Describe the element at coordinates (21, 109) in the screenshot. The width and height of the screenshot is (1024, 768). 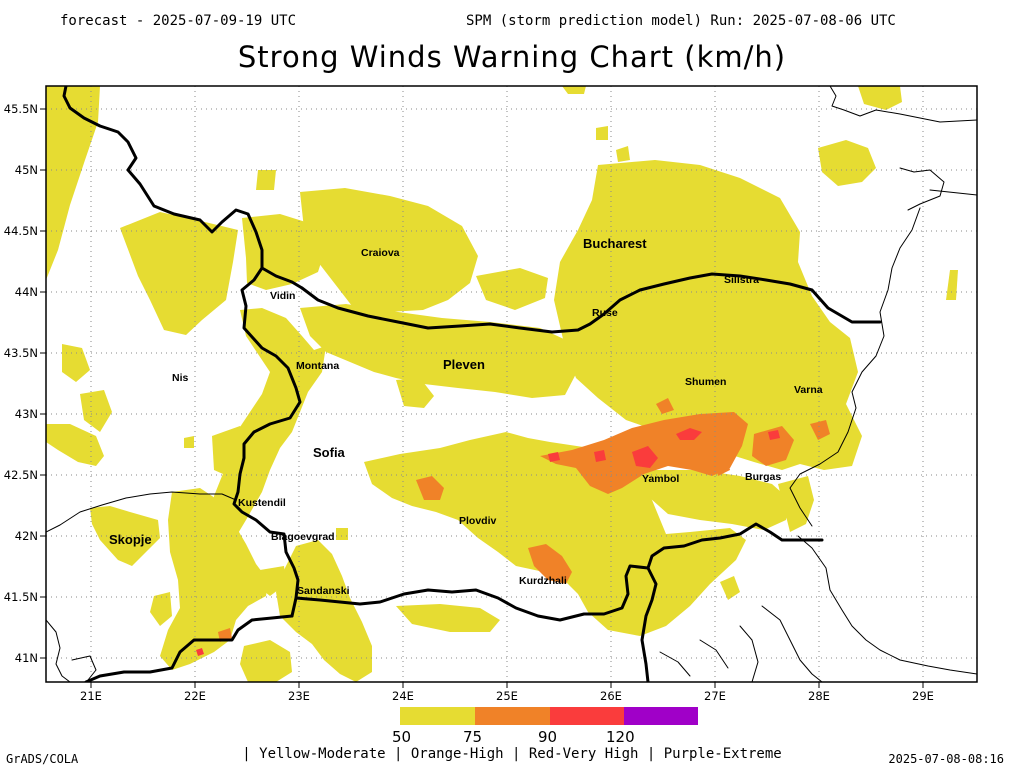
I see `lat-label: 45.5N` at that location.